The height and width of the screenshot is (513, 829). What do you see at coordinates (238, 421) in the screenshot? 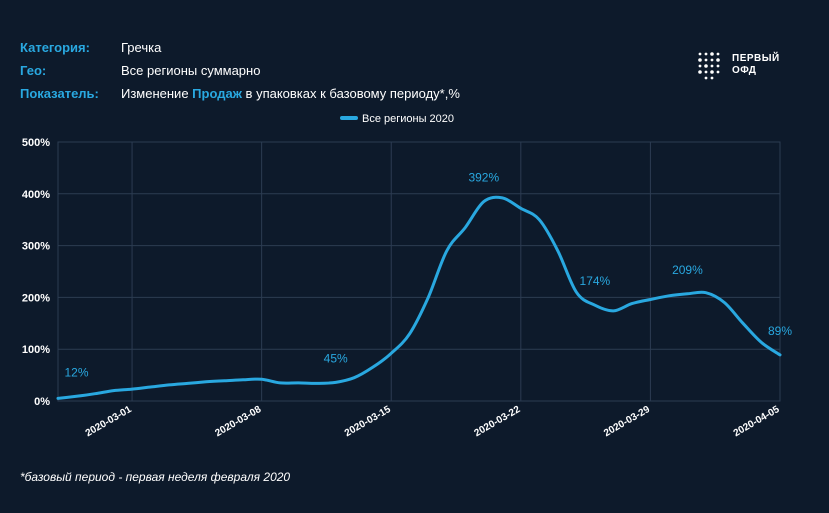
I see `x-tick-label: 2020-03-08` at bounding box center [238, 421].